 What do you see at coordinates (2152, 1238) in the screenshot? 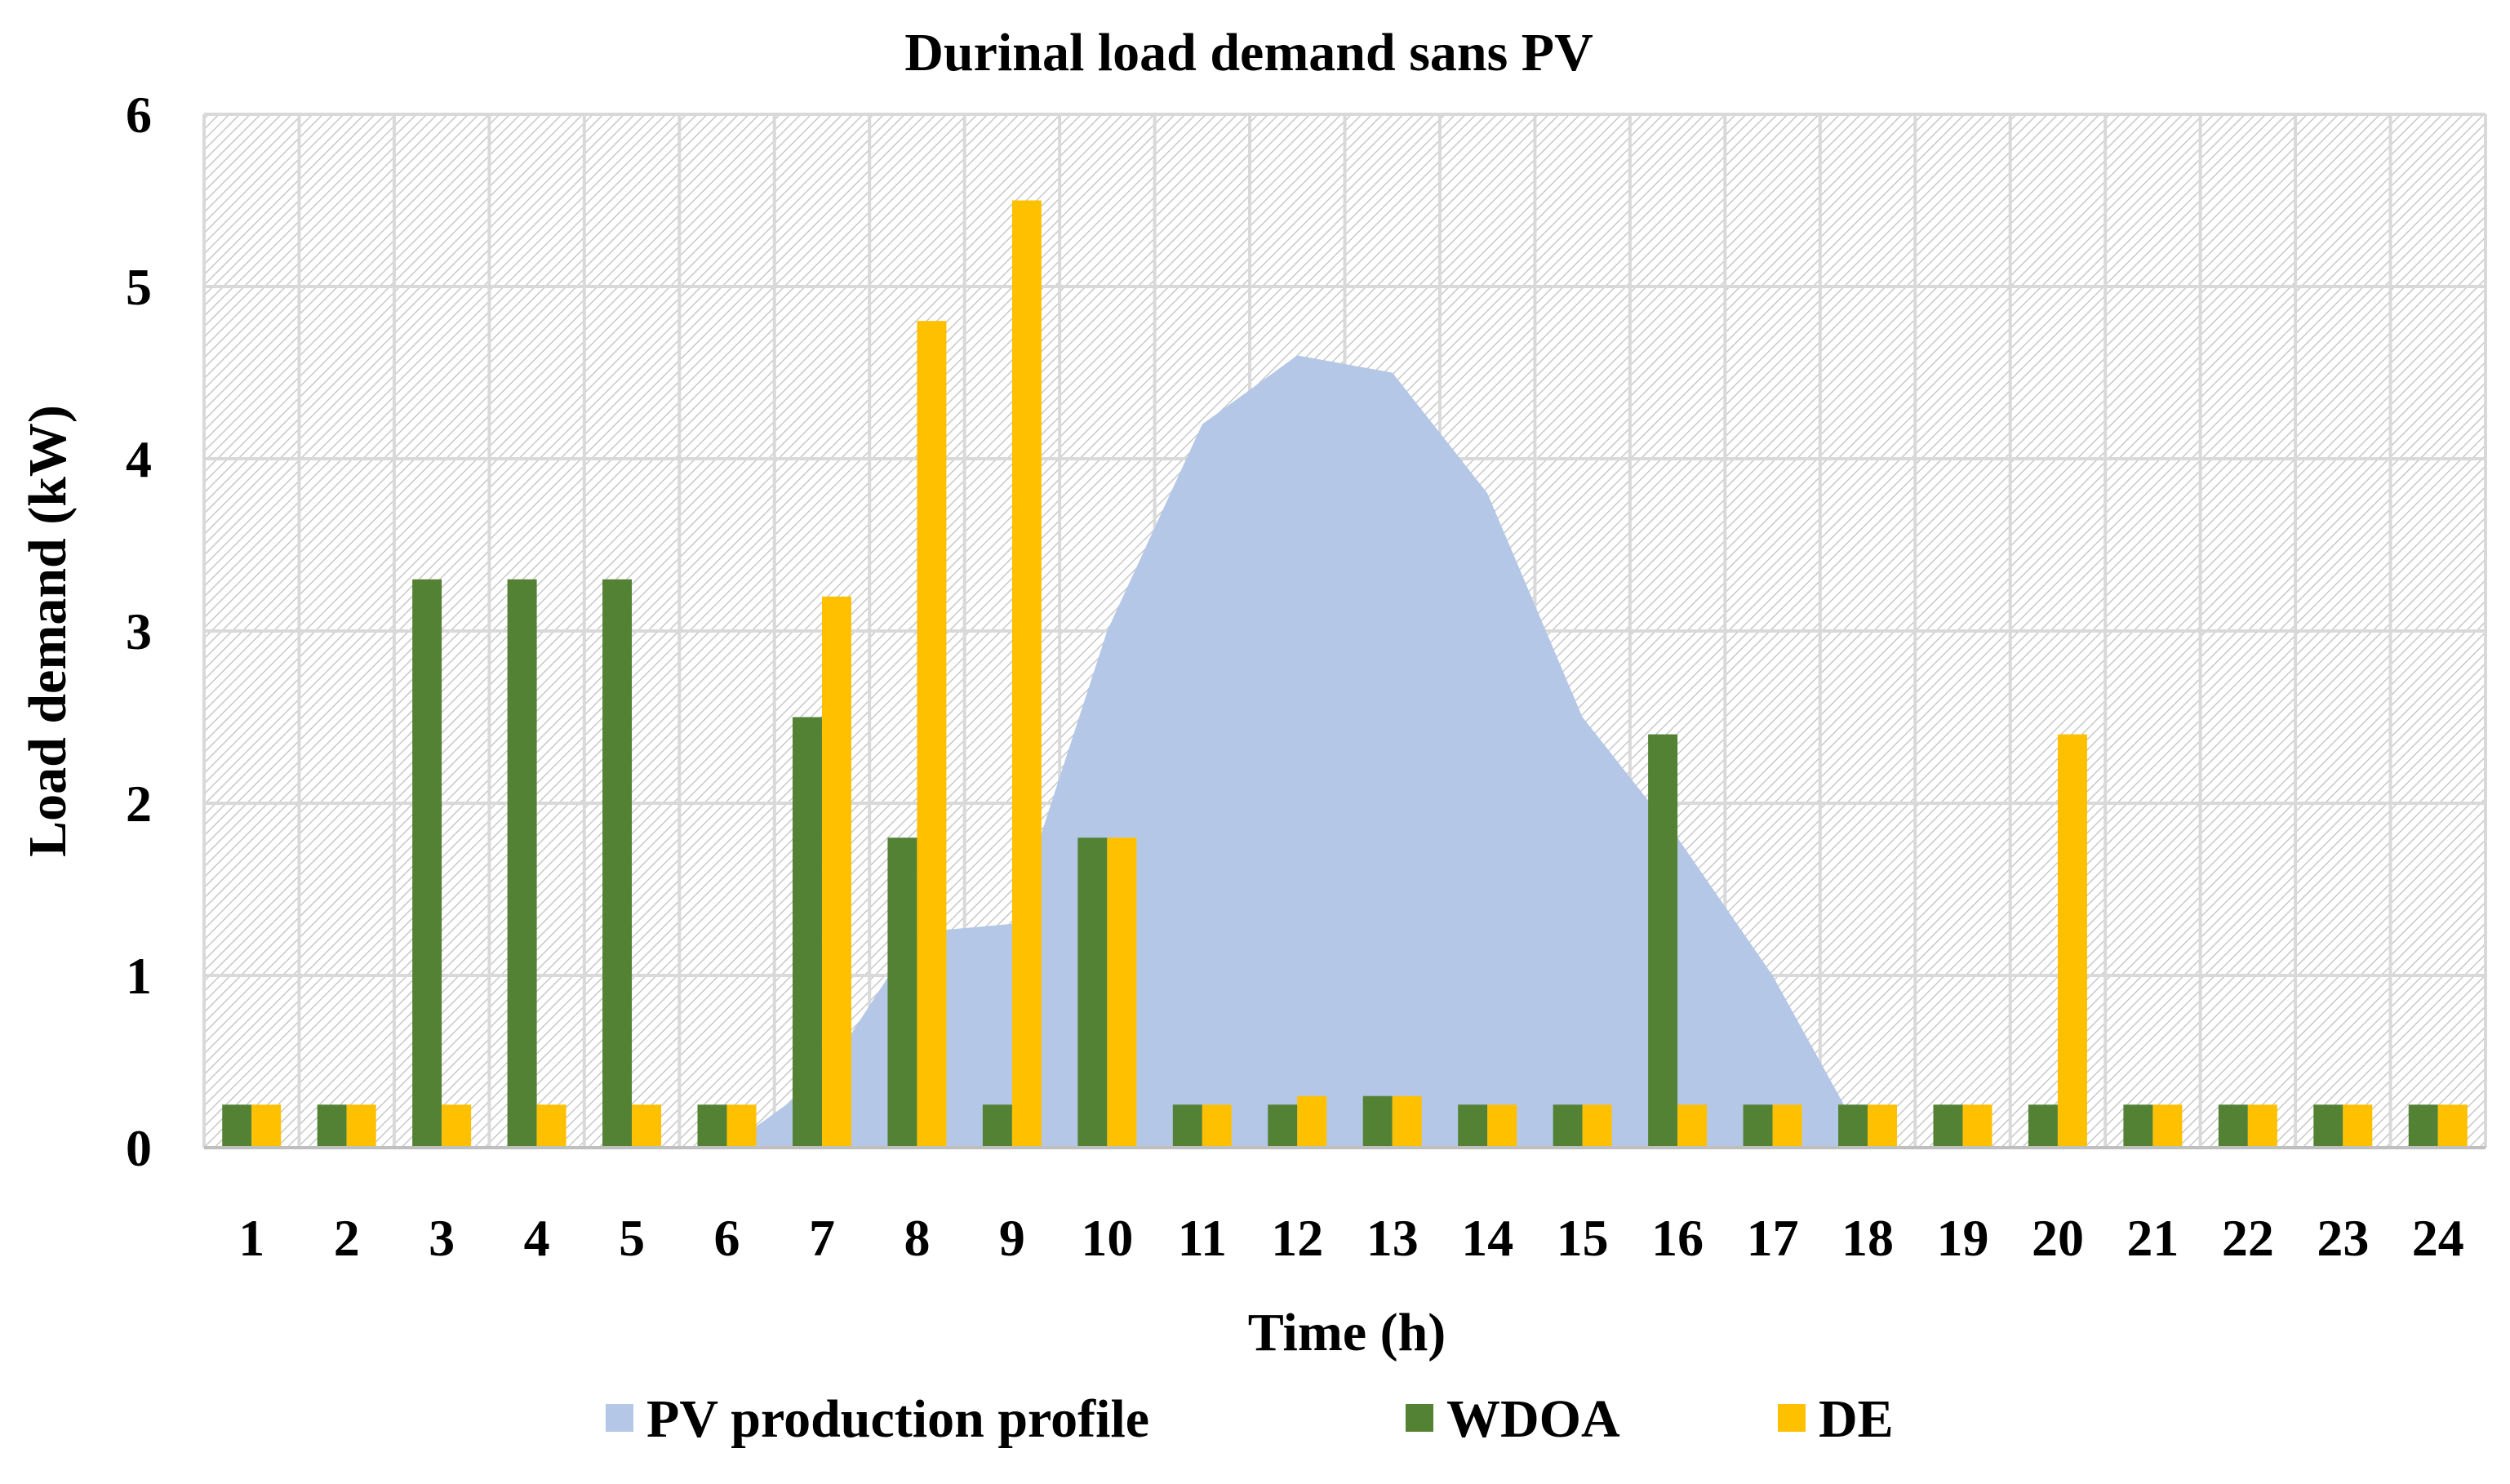
I see `x-tick-label: 21` at bounding box center [2152, 1238].